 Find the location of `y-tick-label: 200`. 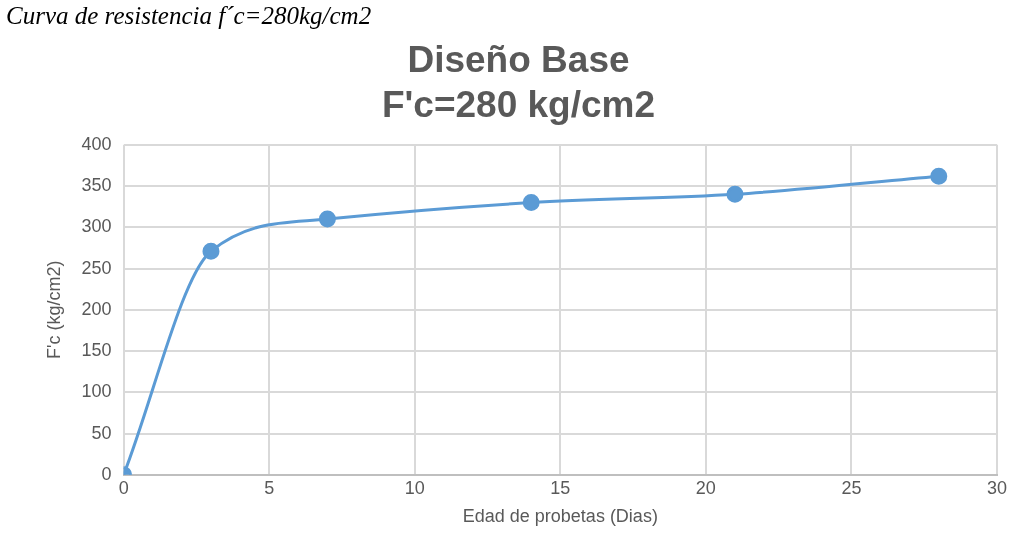

y-tick-label: 200 is located at coordinates (96, 308).